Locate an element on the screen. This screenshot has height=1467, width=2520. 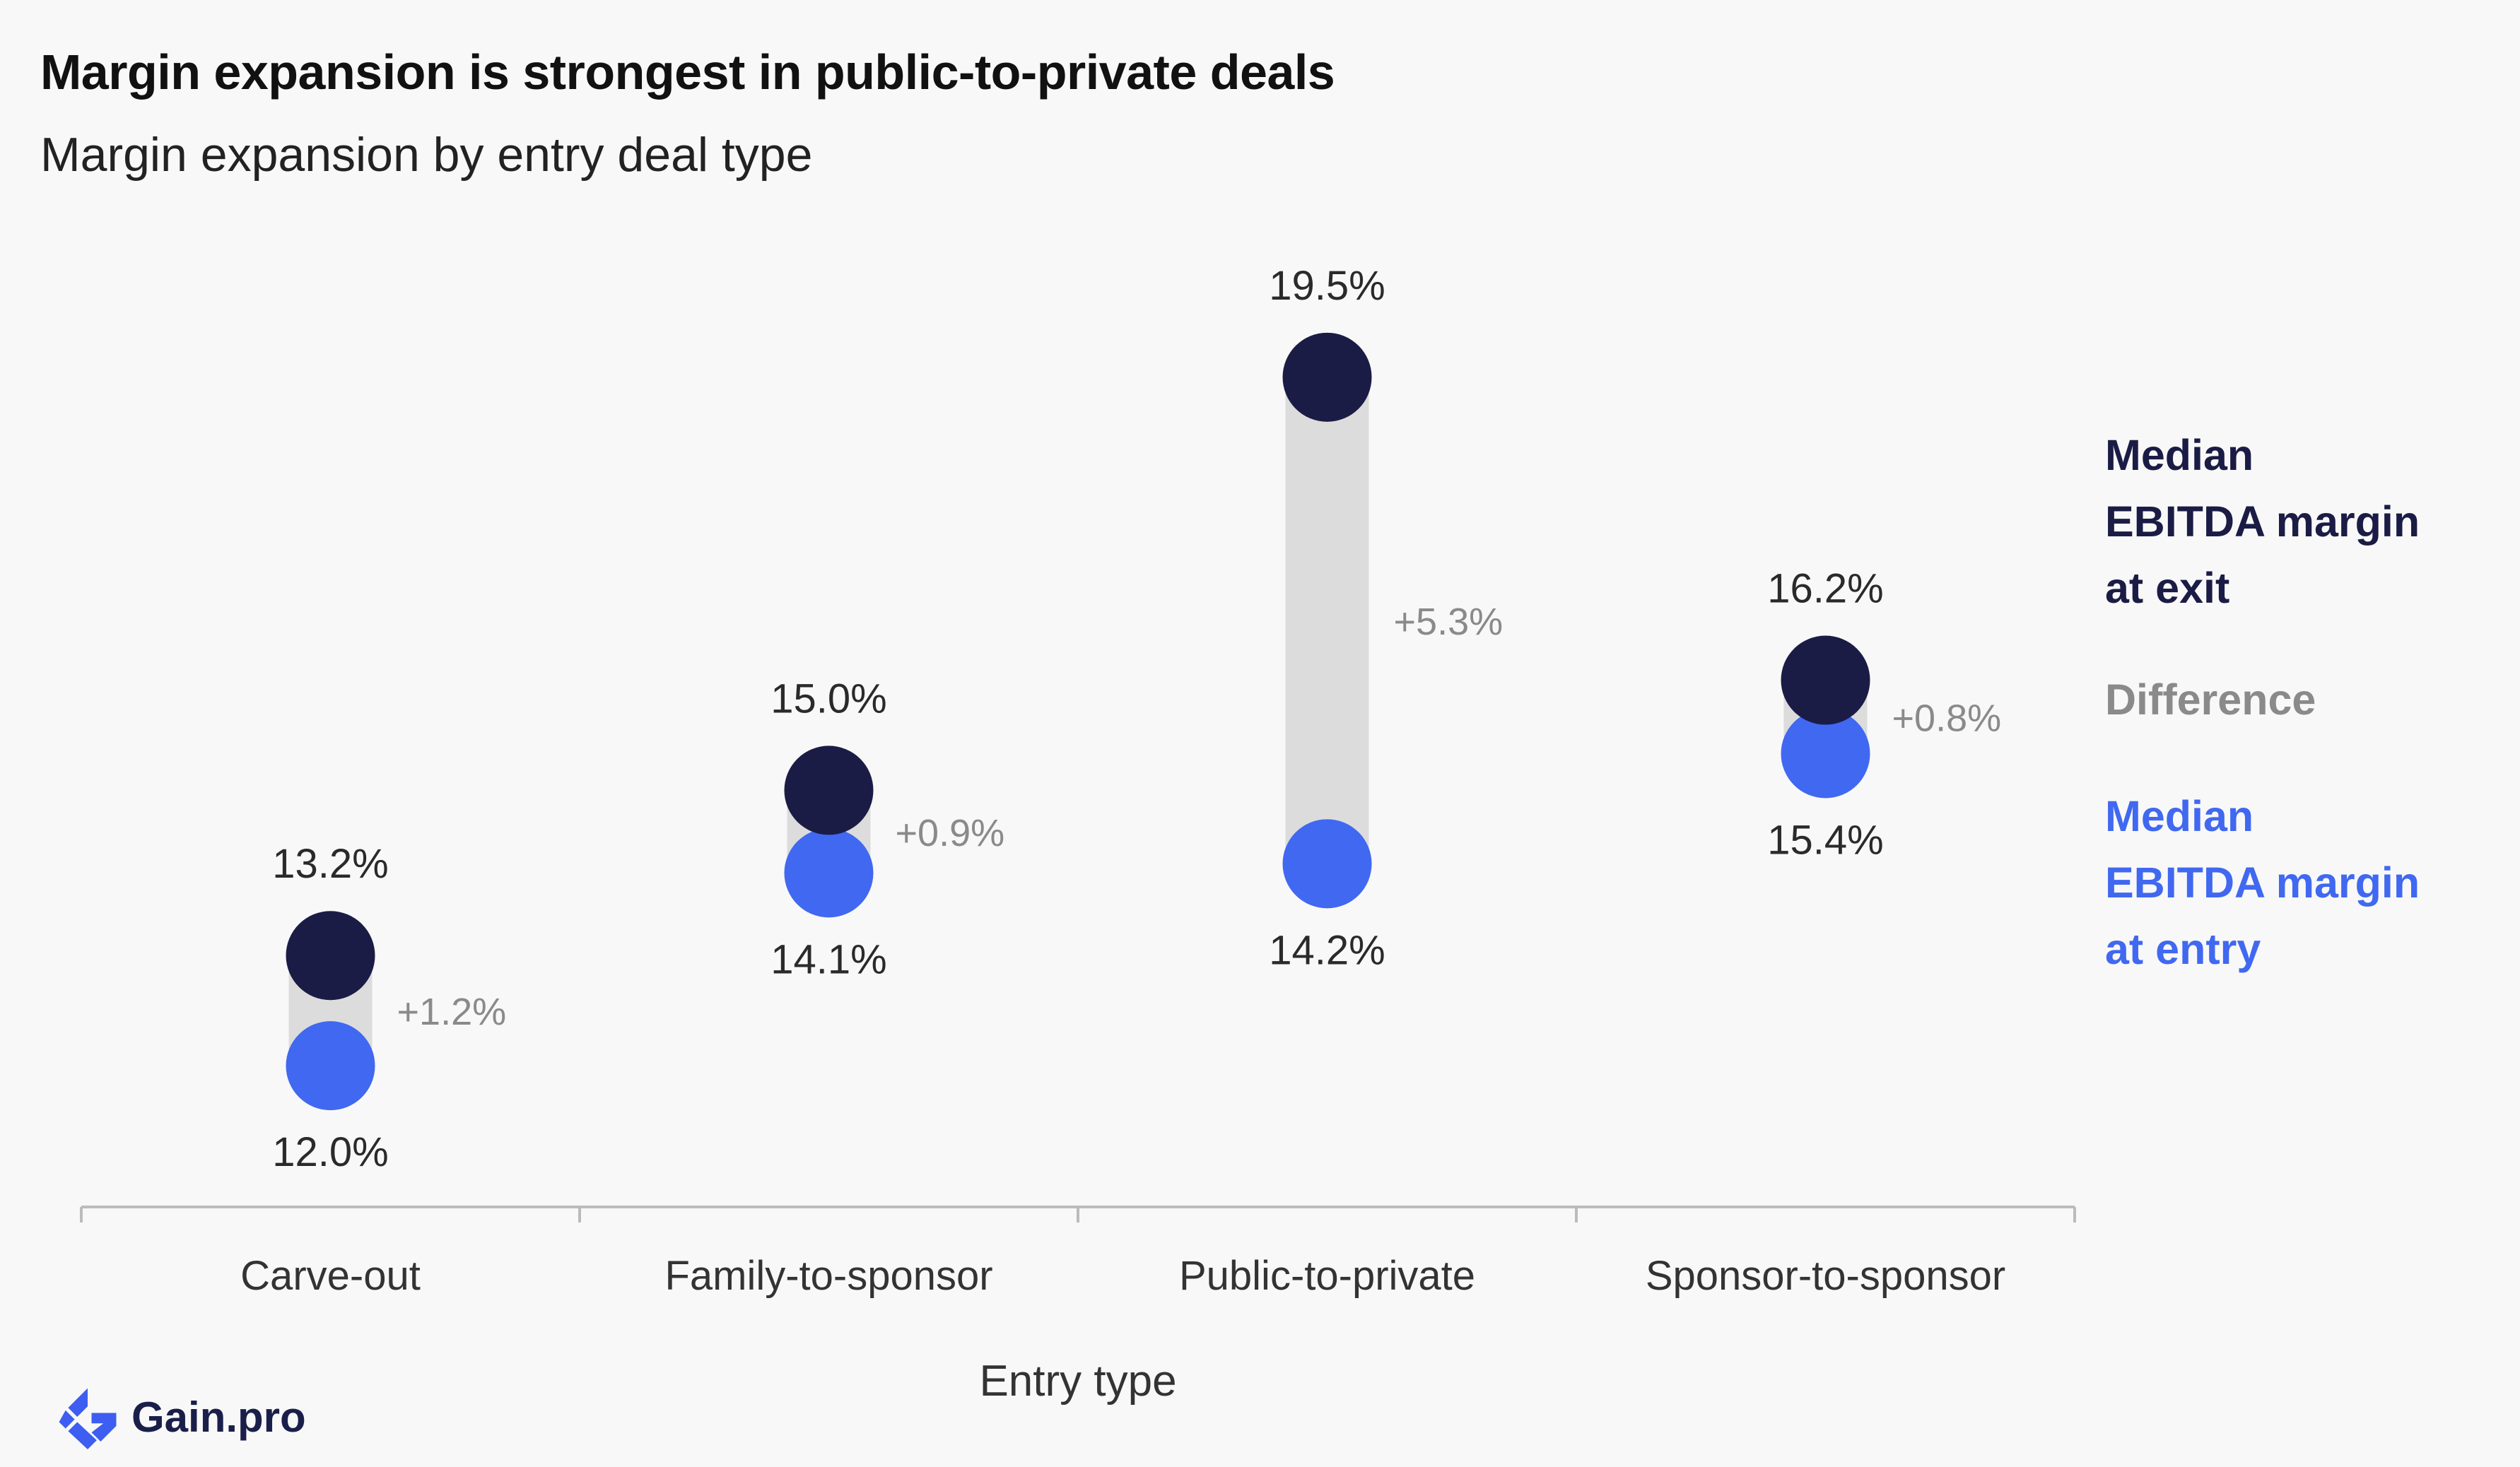
difference-label: +0.8% is located at coordinates (1947, 718).